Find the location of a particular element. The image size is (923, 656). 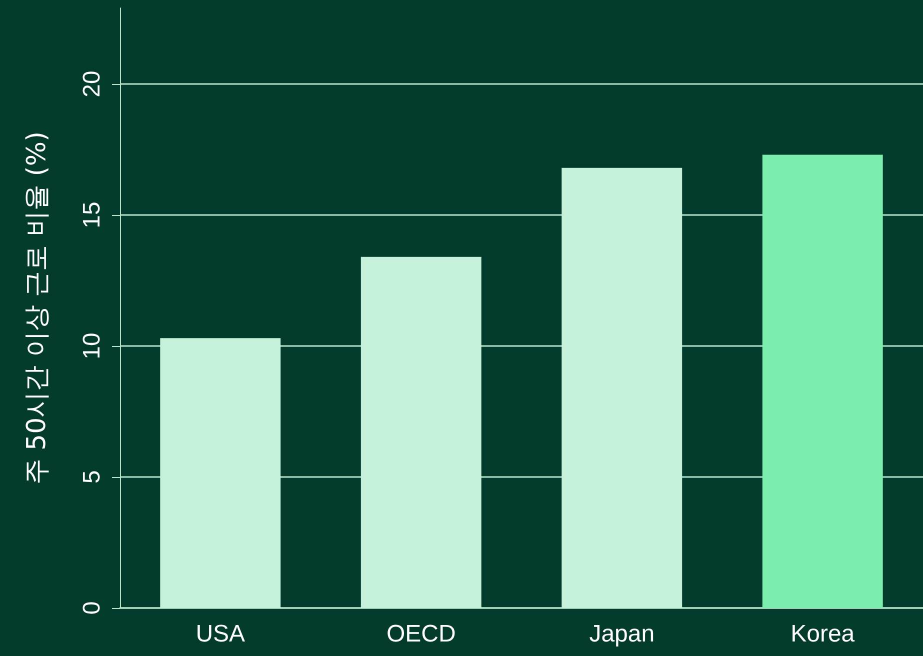

y-tick-label: 20 is located at coordinates (92, 84).